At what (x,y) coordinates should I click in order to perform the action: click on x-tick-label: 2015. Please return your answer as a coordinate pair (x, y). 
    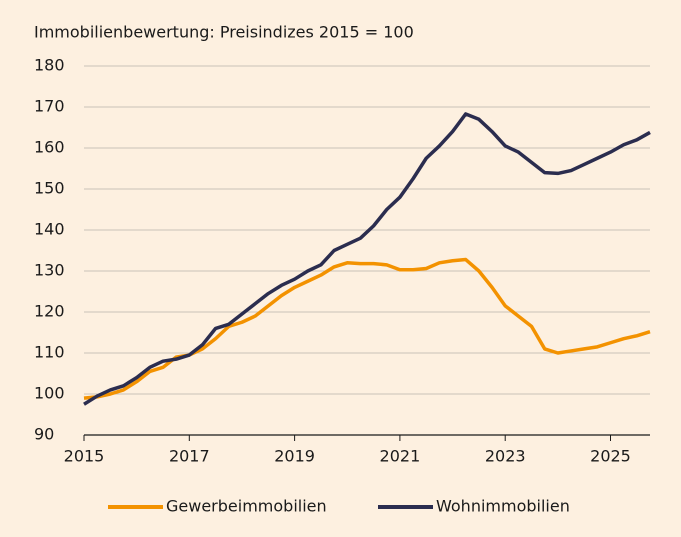
    Looking at the image, I should click on (84, 456).